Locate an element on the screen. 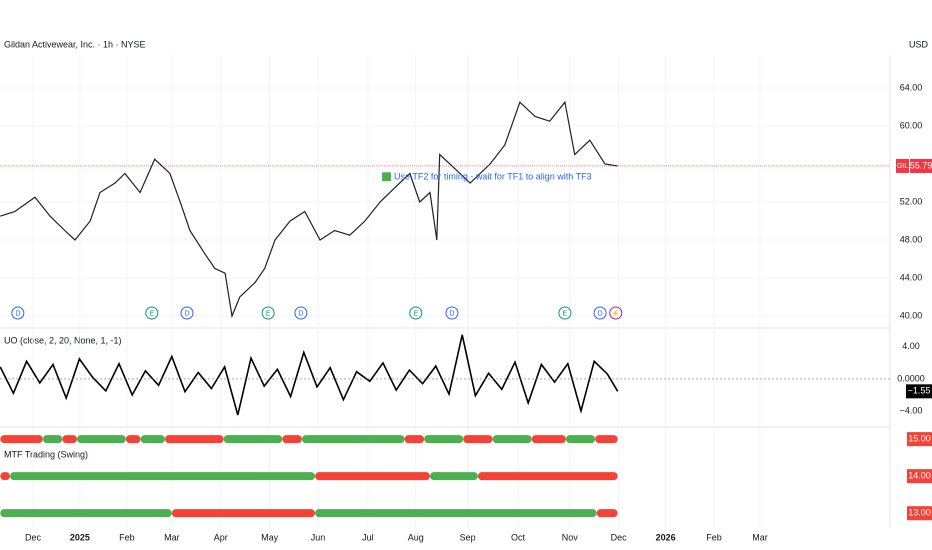 This screenshot has width=932, height=550. x-tick-label: Apr is located at coordinates (221, 537).